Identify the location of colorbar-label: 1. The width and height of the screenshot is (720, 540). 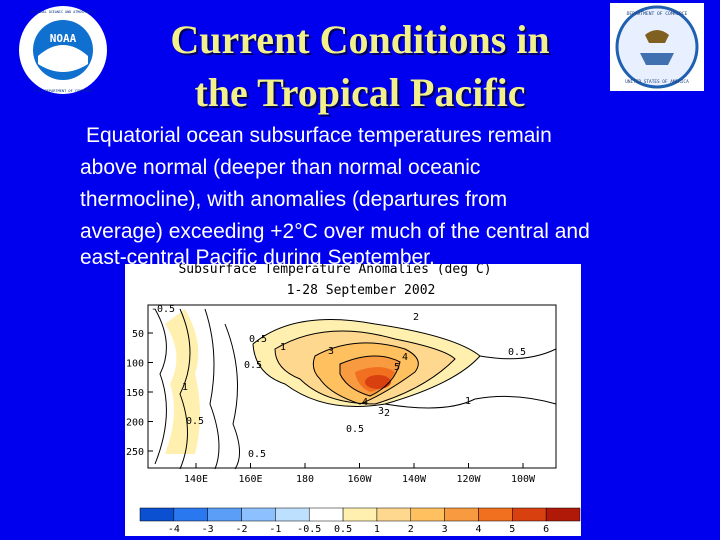
(377, 529).